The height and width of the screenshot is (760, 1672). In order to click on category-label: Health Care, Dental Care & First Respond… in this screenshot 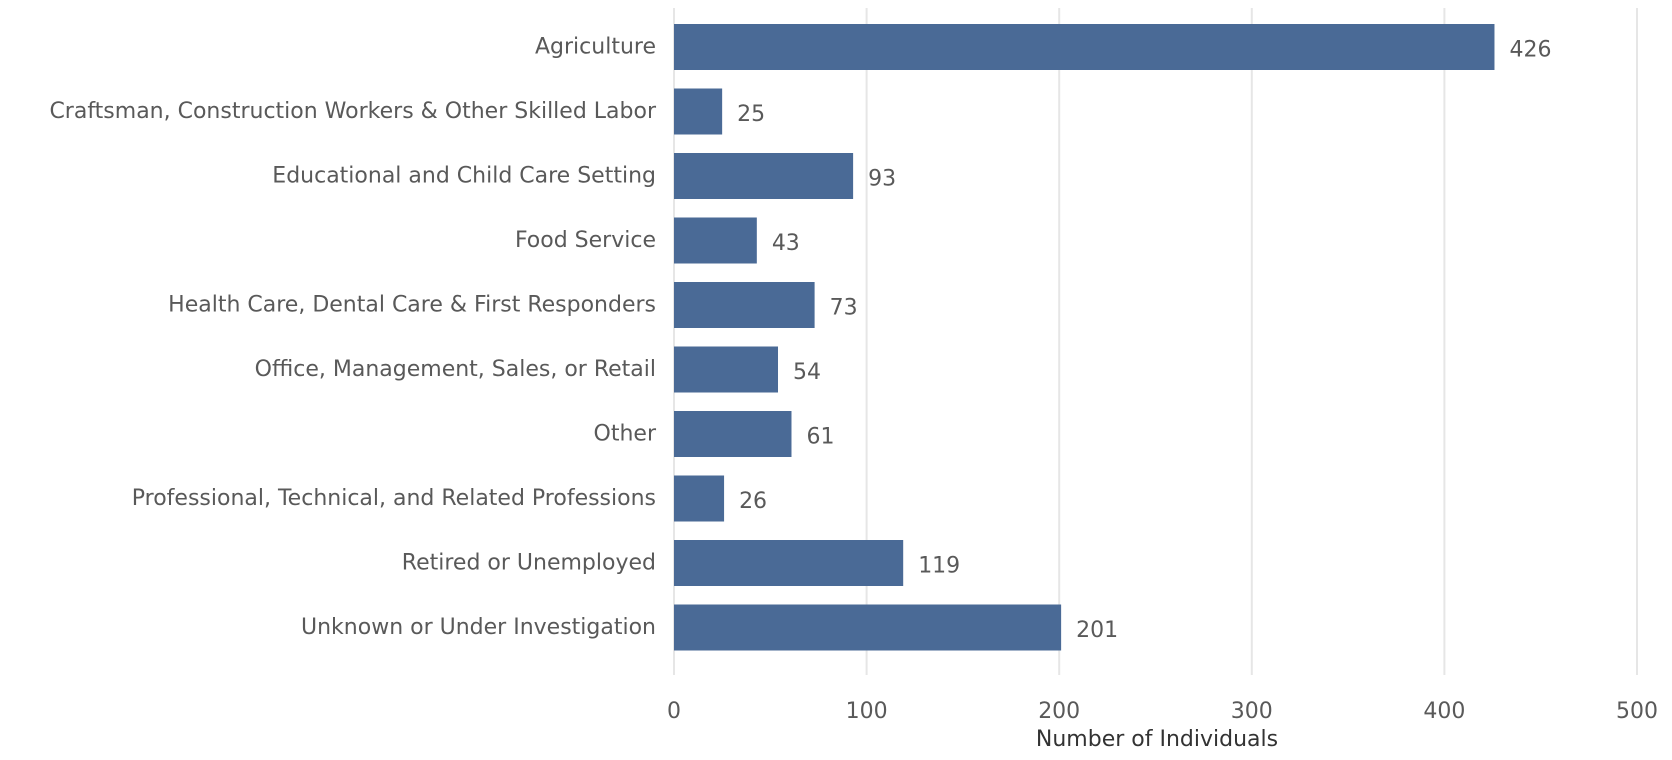, I will do `click(412, 305)`.